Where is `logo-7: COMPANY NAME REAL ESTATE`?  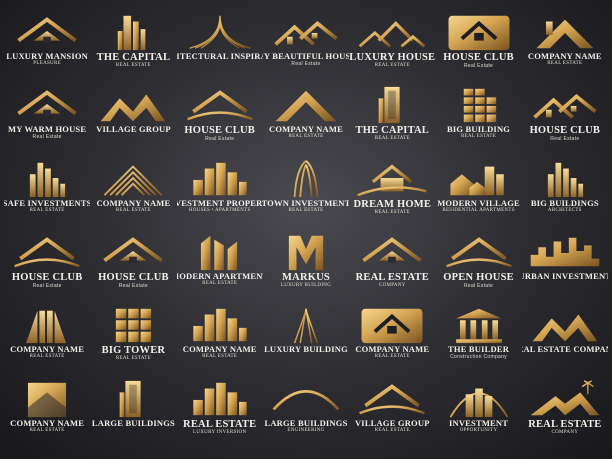 logo-7: COMPANY NAME REAL ESTATE is located at coordinates (565, 48).